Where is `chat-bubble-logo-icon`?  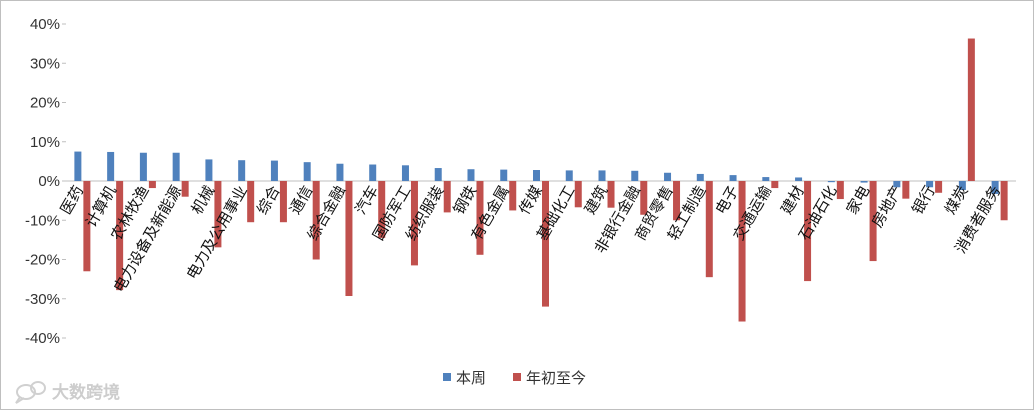 chat-bubble-logo-icon is located at coordinates (30, 392).